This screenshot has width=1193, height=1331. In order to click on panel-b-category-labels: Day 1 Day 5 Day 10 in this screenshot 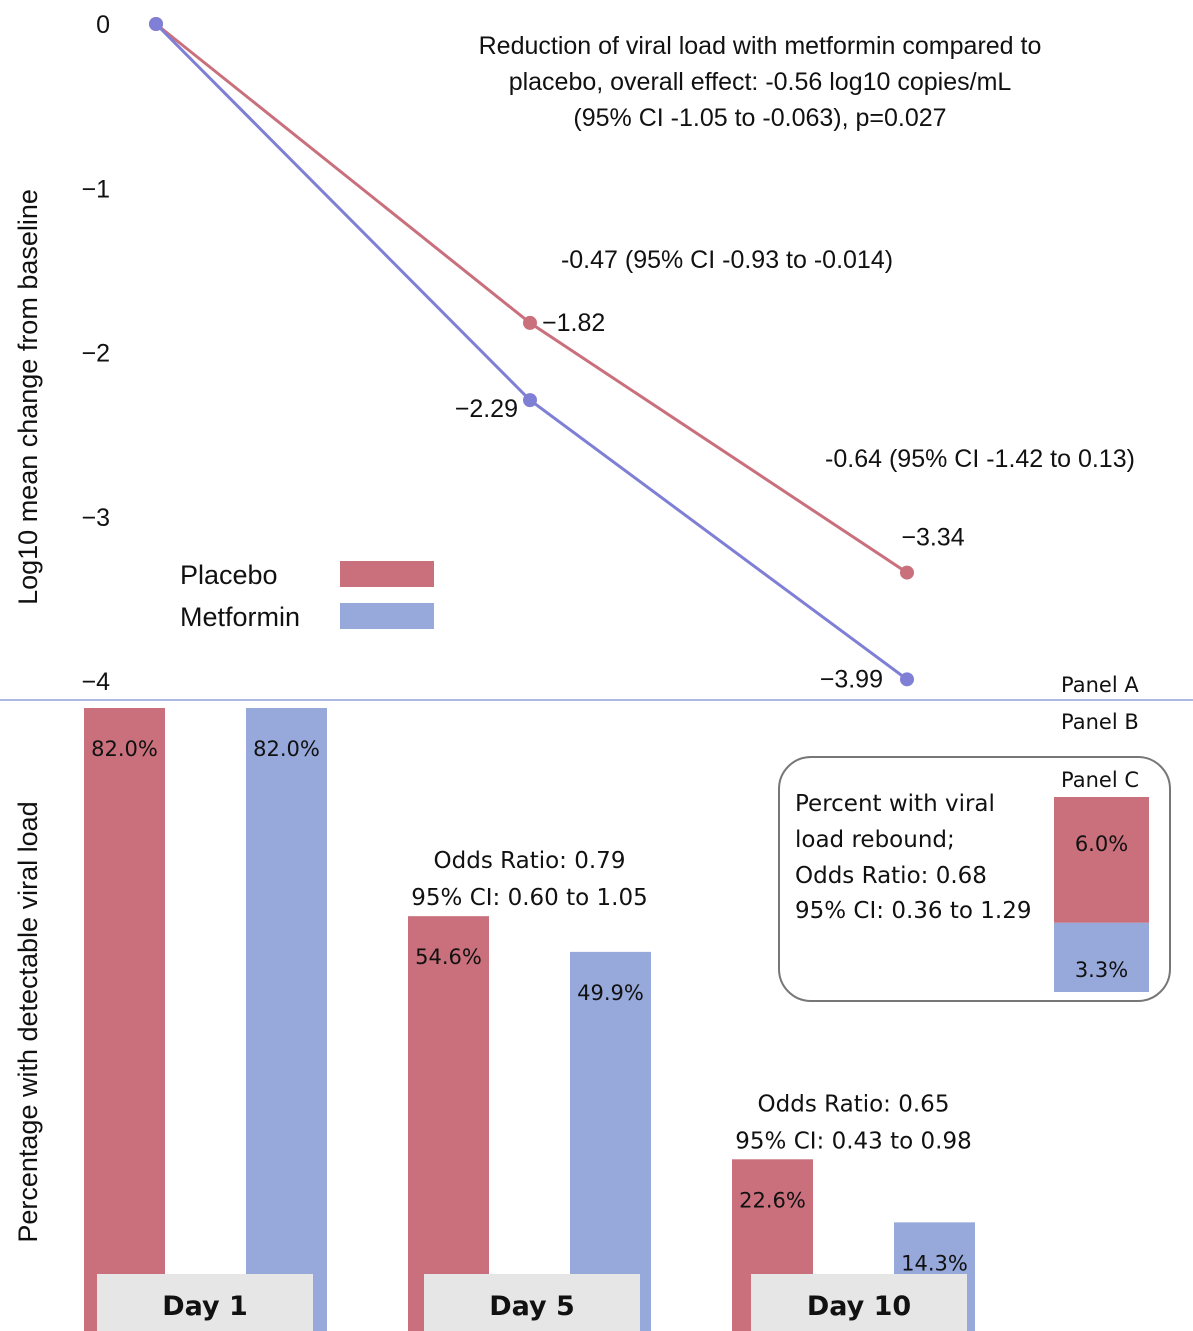, I will do `click(532, 1302)`.